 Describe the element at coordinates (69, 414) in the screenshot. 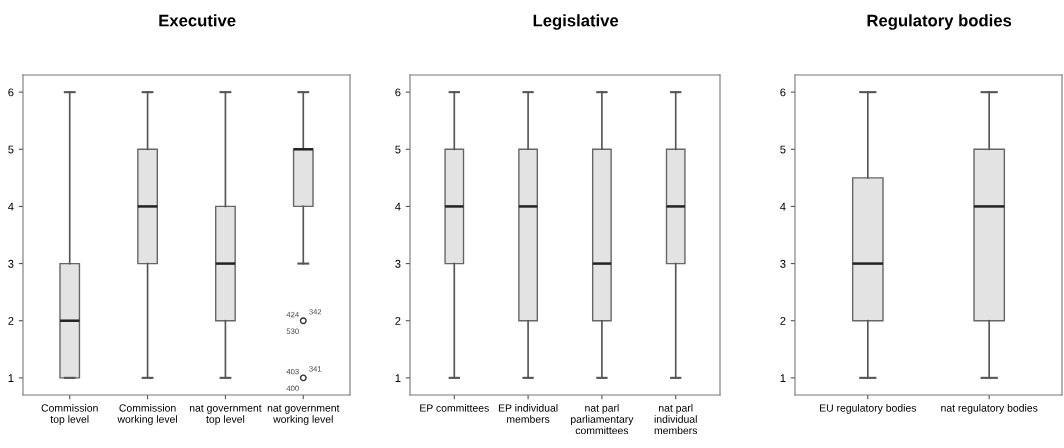

I see `x-tick-label: Commission top level` at that location.